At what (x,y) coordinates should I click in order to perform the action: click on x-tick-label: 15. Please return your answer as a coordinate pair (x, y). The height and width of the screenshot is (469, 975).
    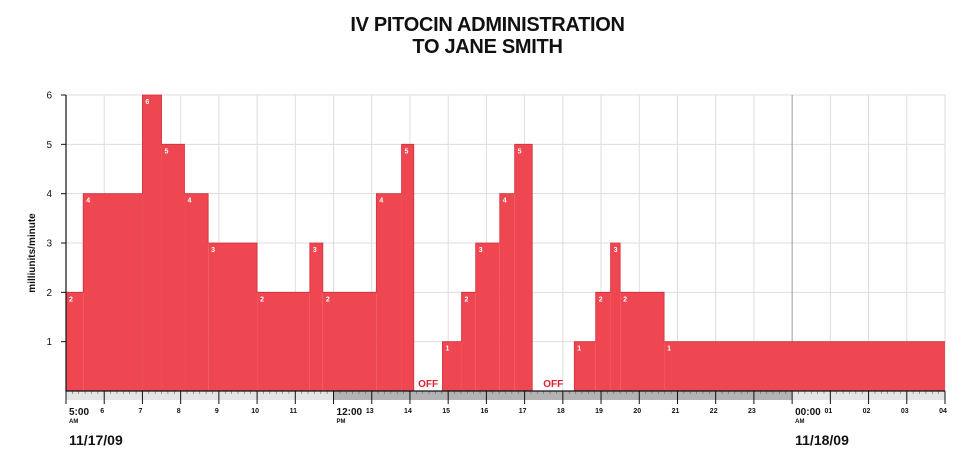
    Looking at the image, I should click on (446, 411).